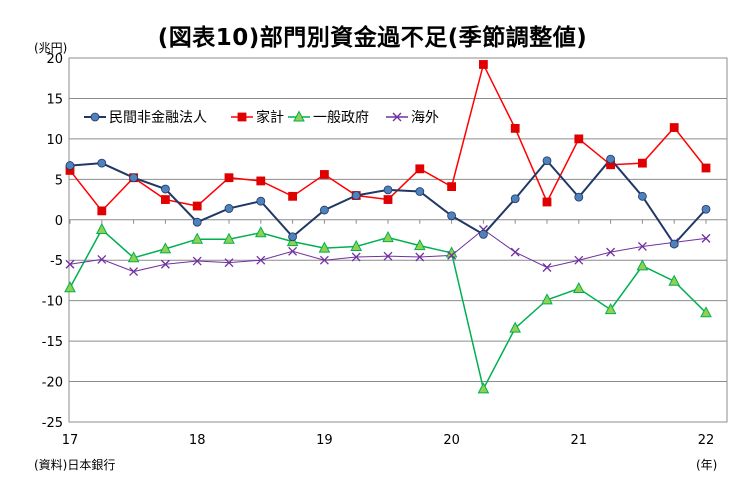  Describe the element at coordinates (341, 118) in the screenshot. I see `legend-label: 一般政府` at that location.